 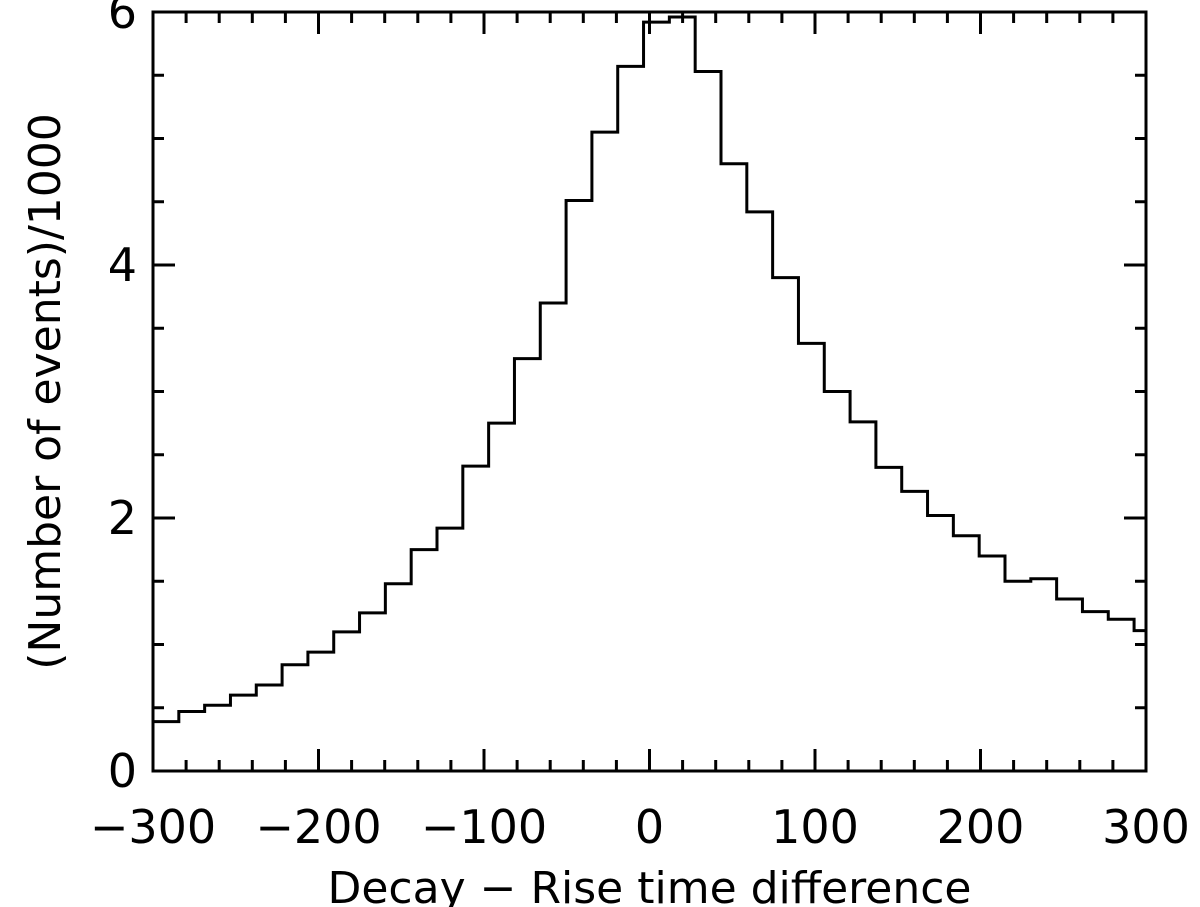 I want to click on x-tick-label: −300, so click(x=153, y=827).